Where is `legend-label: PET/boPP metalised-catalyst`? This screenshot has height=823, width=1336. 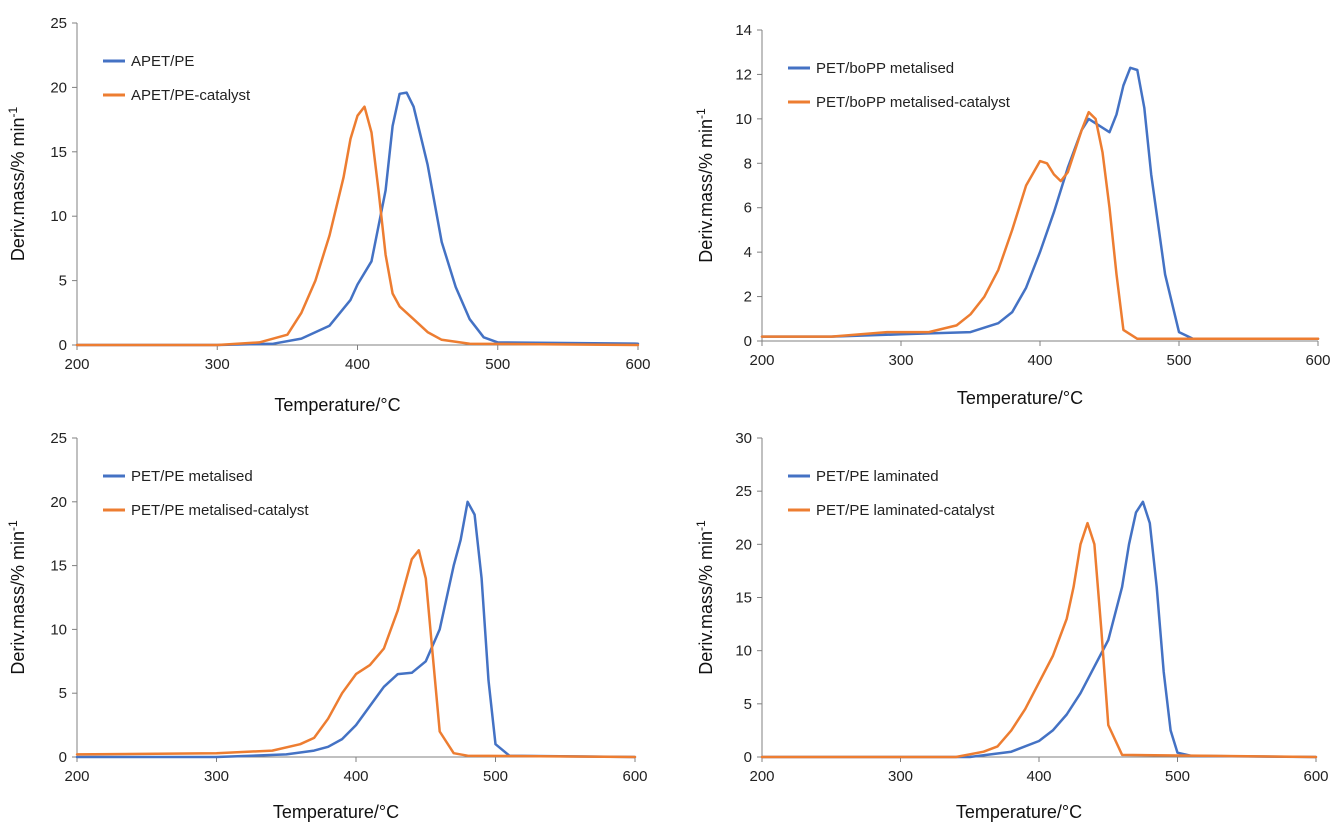 legend-label: PET/boPP metalised-catalyst is located at coordinates (913, 102).